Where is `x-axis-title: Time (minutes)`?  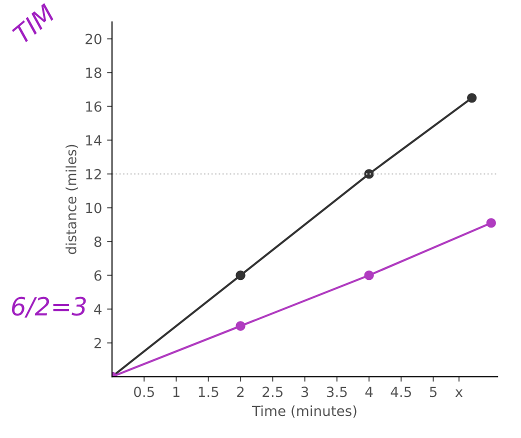
x-axis-title: Time (minutes) is located at coordinates (304, 411).